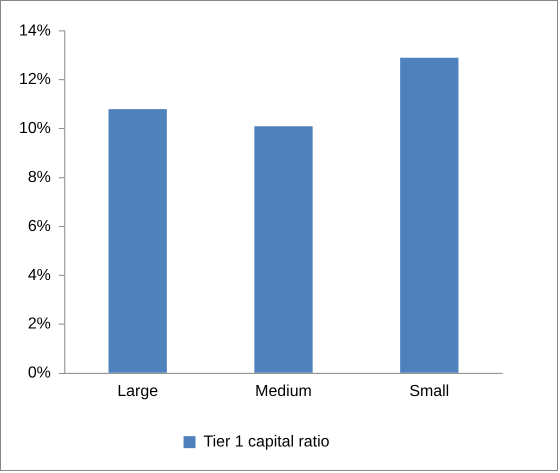  I want to click on y-tick-label: 6%, so click(39, 226).